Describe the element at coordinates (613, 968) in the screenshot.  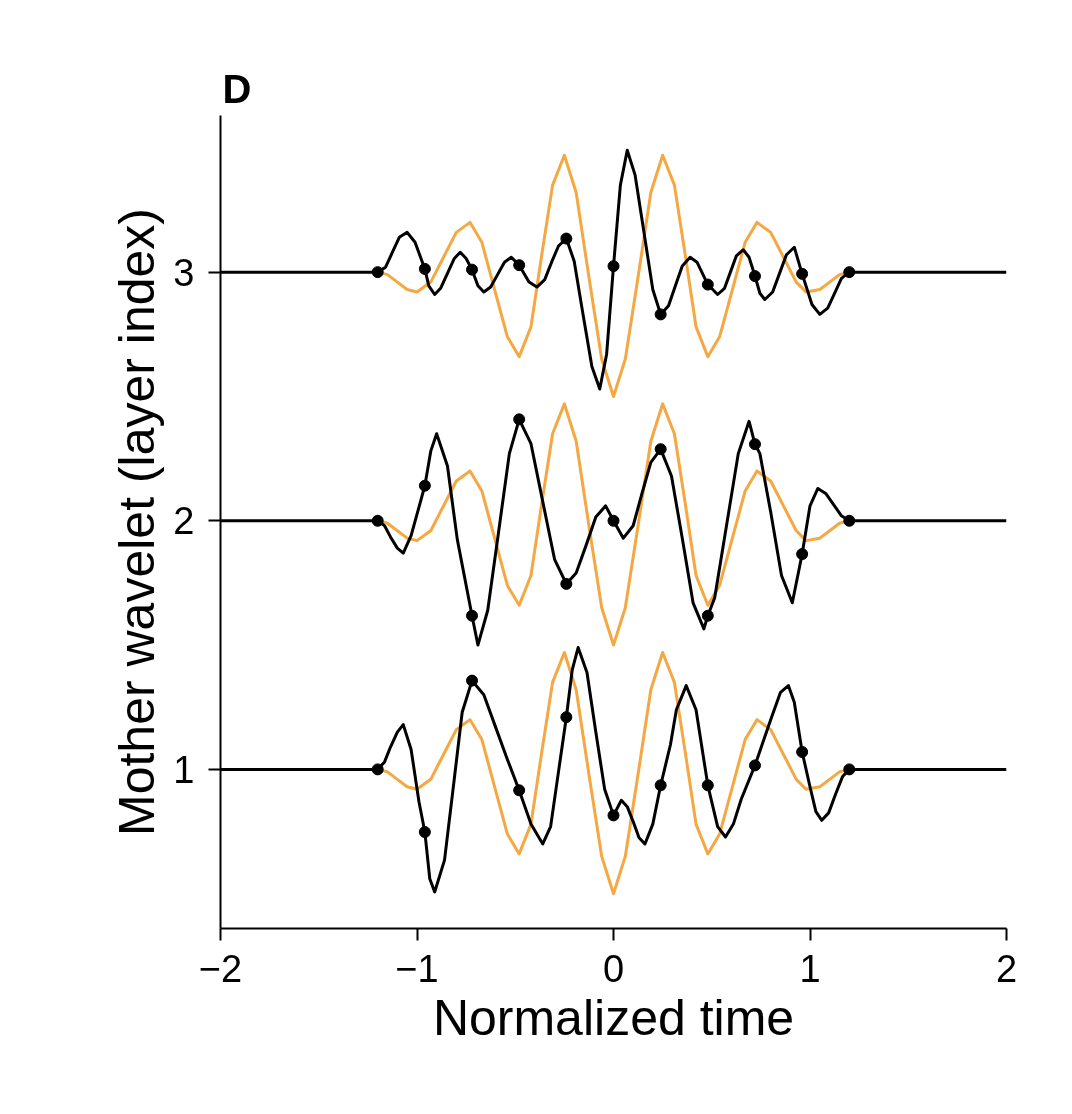
I see `x-tick-label: 0` at that location.